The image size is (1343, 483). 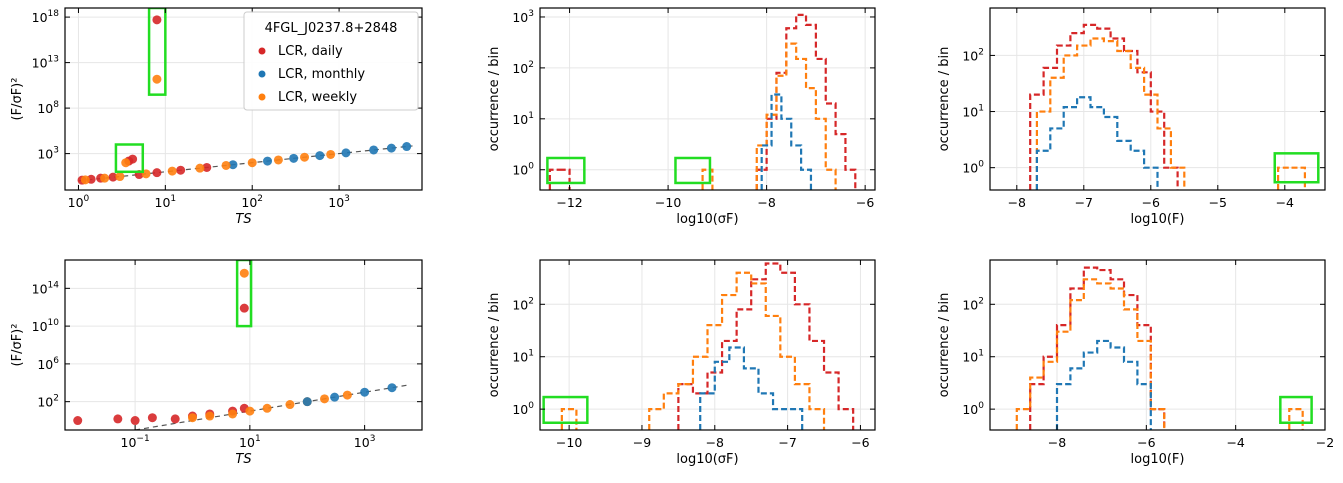 What do you see at coordinates (262, 51) in the screenshot?
I see `daily-legend-marker` at bounding box center [262, 51].